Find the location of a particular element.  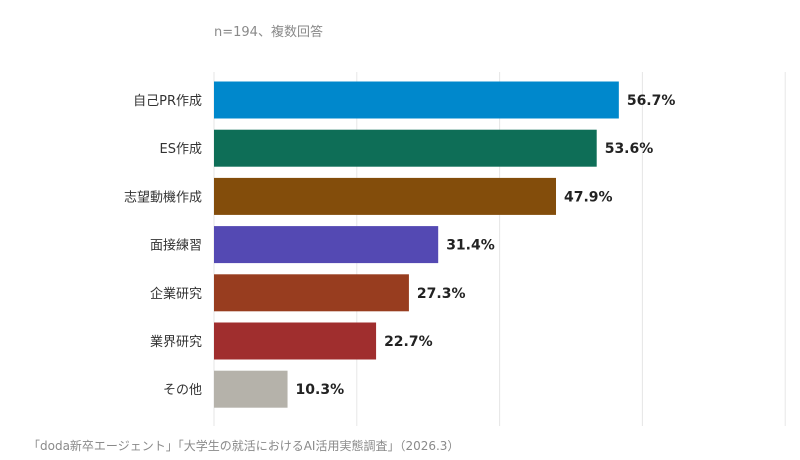

sample-note: n=194、複数回答 is located at coordinates (268, 32).